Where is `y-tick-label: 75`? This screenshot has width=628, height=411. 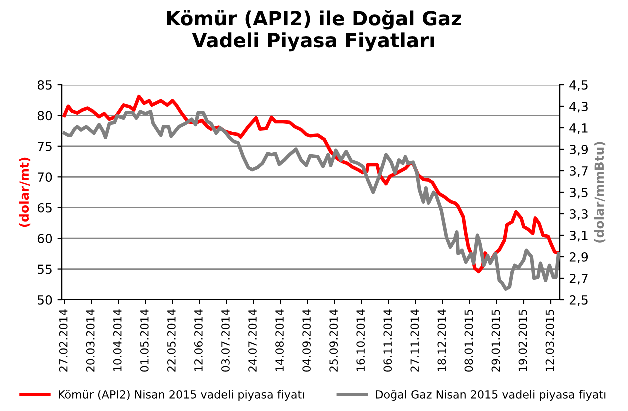 y-tick-label: 75 is located at coordinates (45, 147).